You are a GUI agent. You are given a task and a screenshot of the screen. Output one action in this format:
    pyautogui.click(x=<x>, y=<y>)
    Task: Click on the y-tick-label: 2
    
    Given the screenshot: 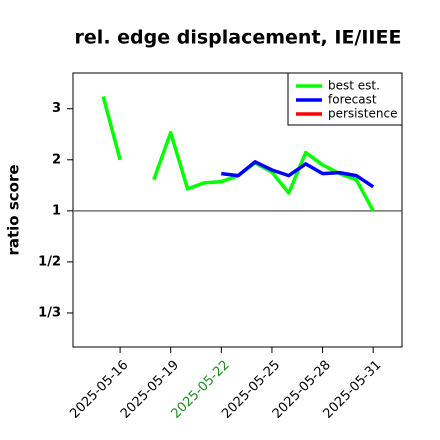 What is the action you would take?
    pyautogui.click(x=56, y=159)
    